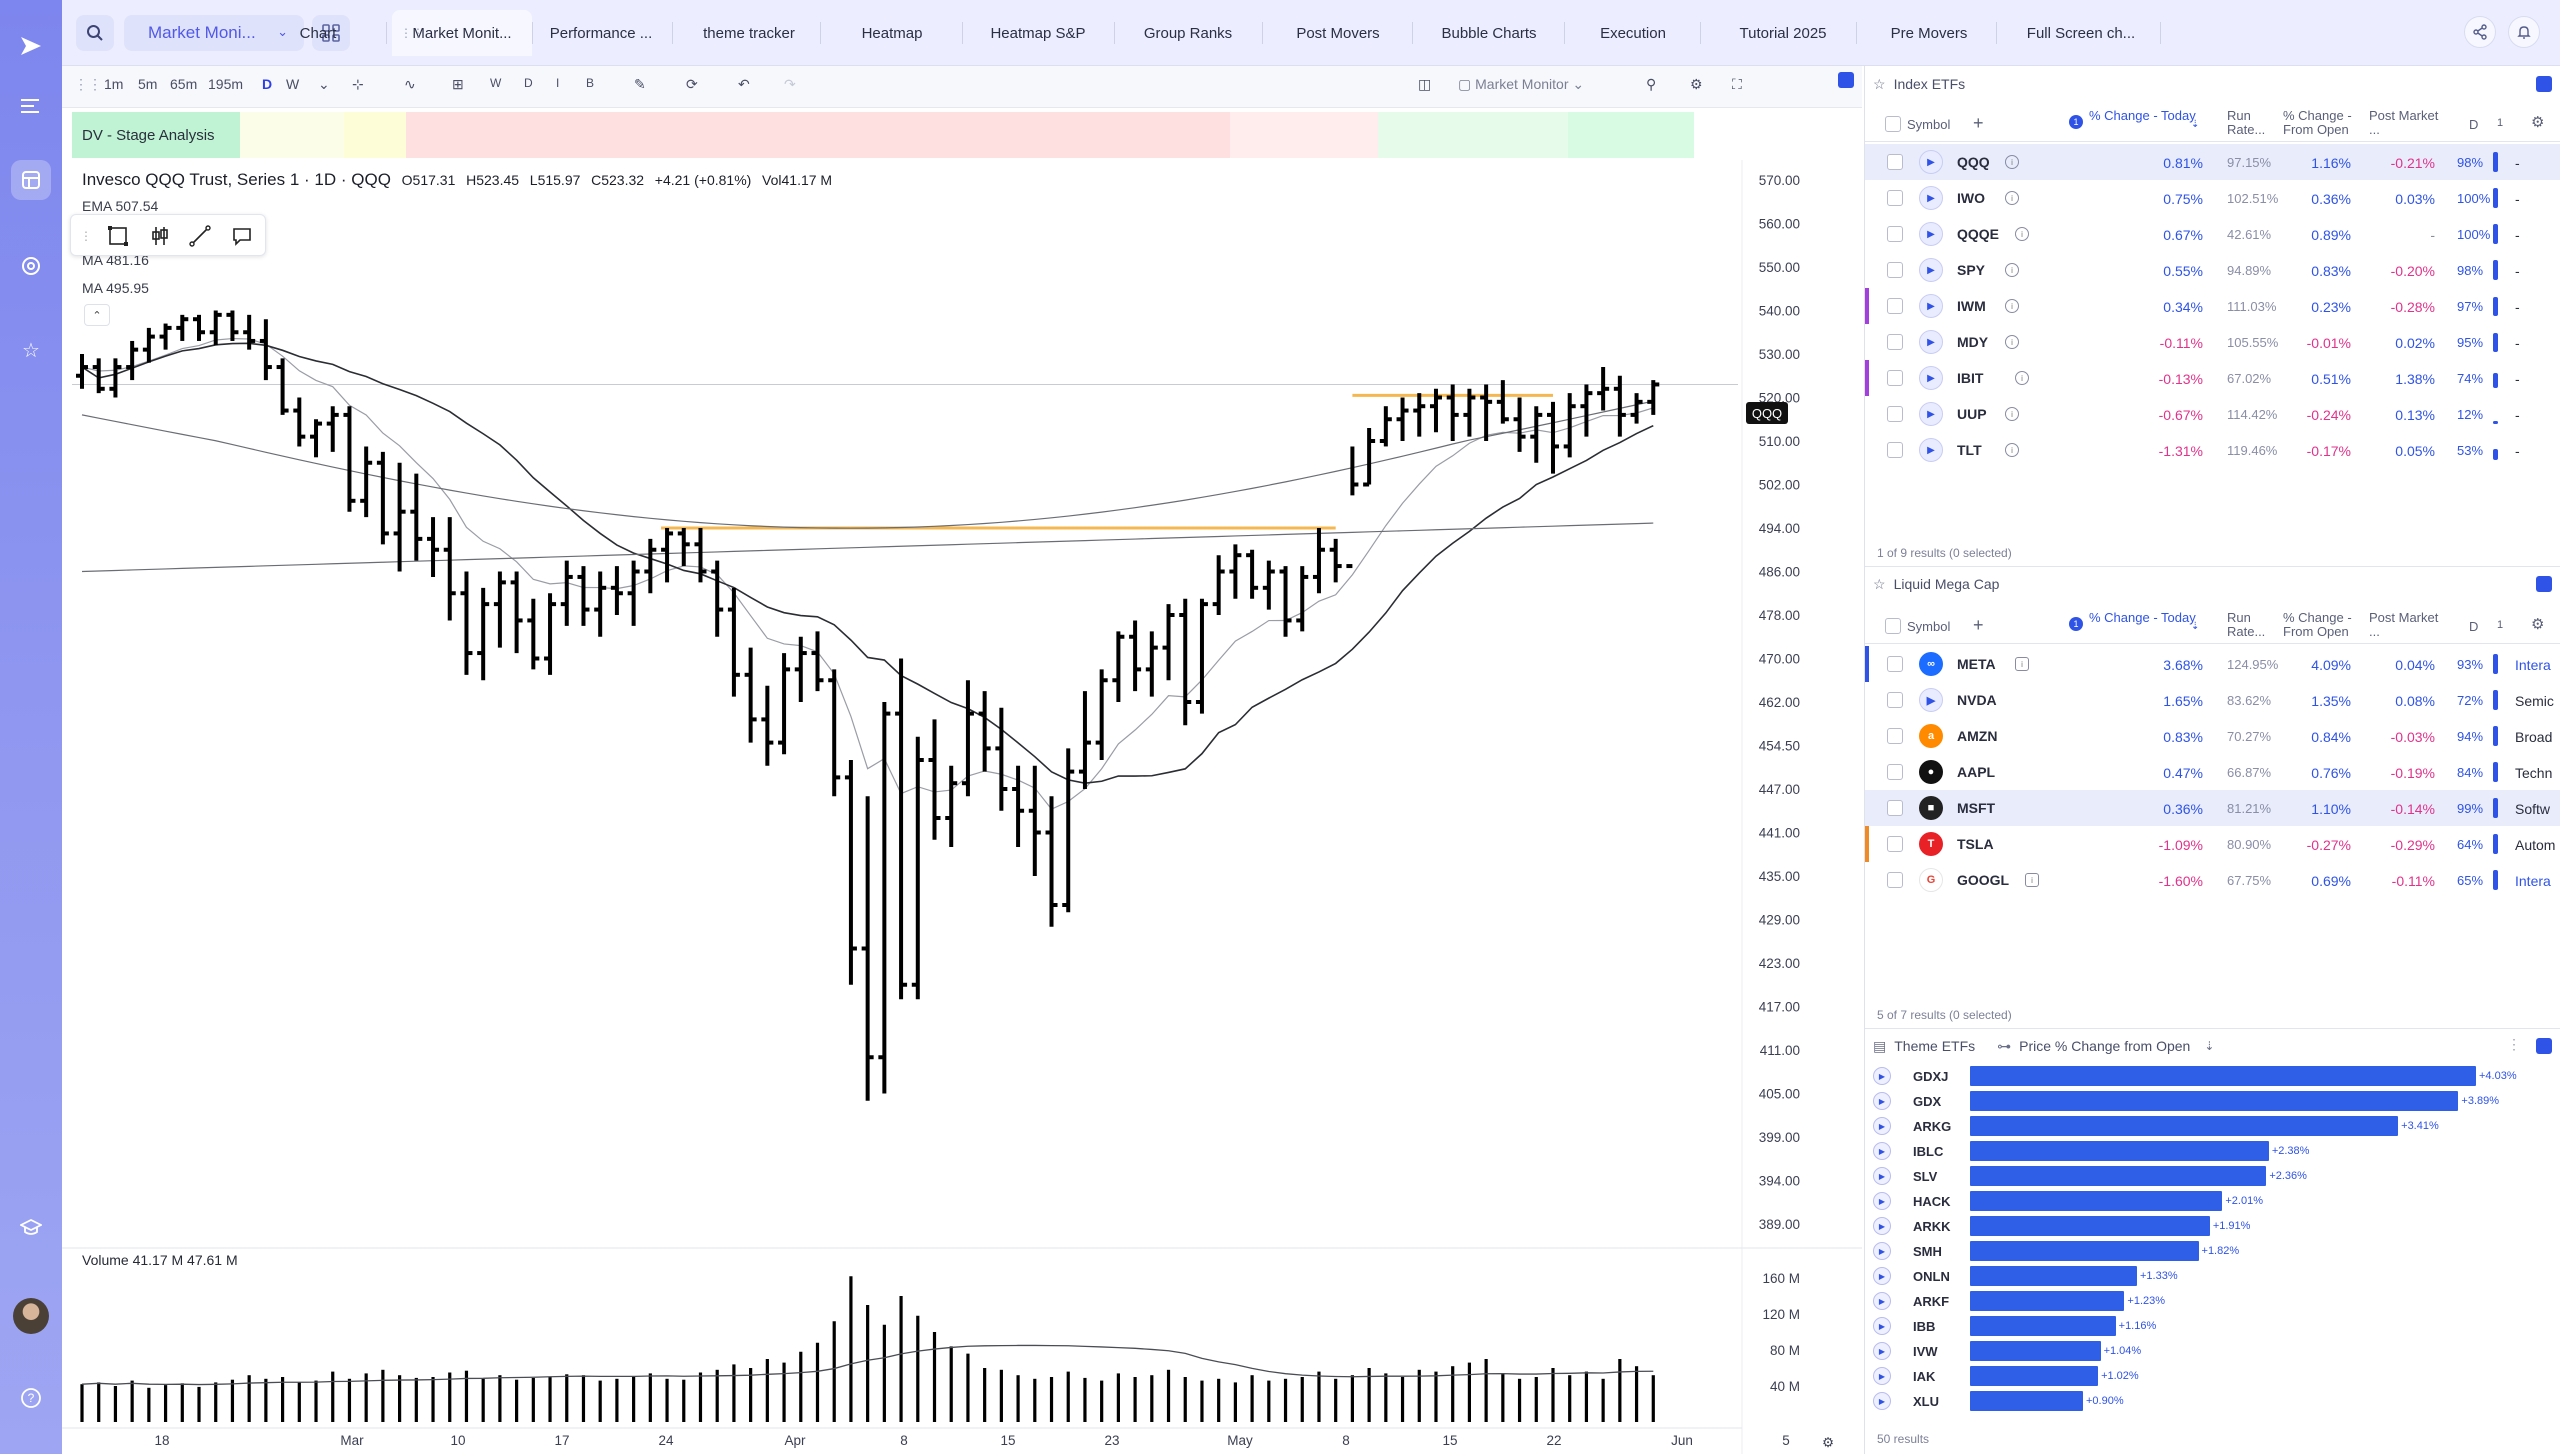 This screenshot has height=1454, width=2560. What do you see at coordinates (2317, 122) in the screenshot?
I see `col-change-open: % Change - From Open` at bounding box center [2317, 122].